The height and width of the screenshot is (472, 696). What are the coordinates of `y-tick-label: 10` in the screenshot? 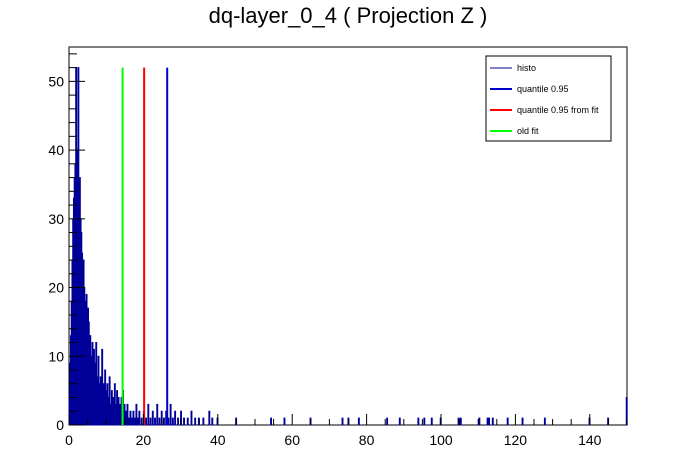 It's located at (56, 356).